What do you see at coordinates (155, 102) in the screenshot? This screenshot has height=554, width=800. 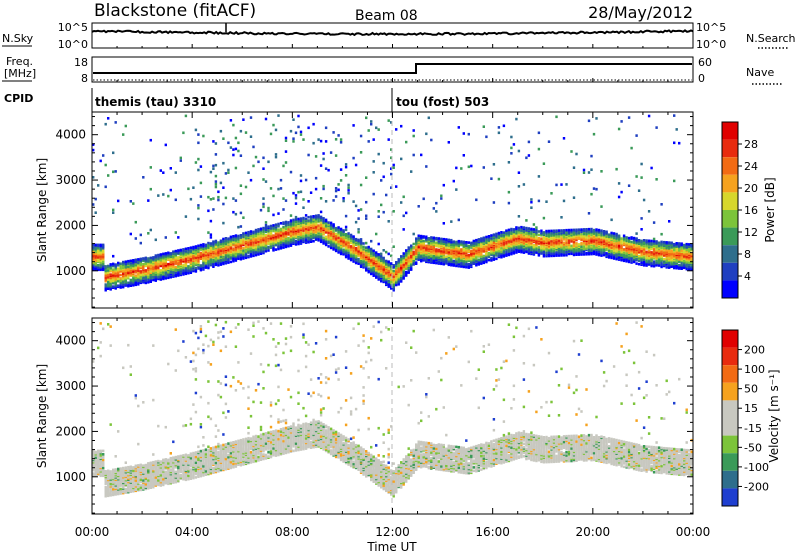 I see `cpid-segment-1: themis (tau) 3310` at bounding box center [155, 102].